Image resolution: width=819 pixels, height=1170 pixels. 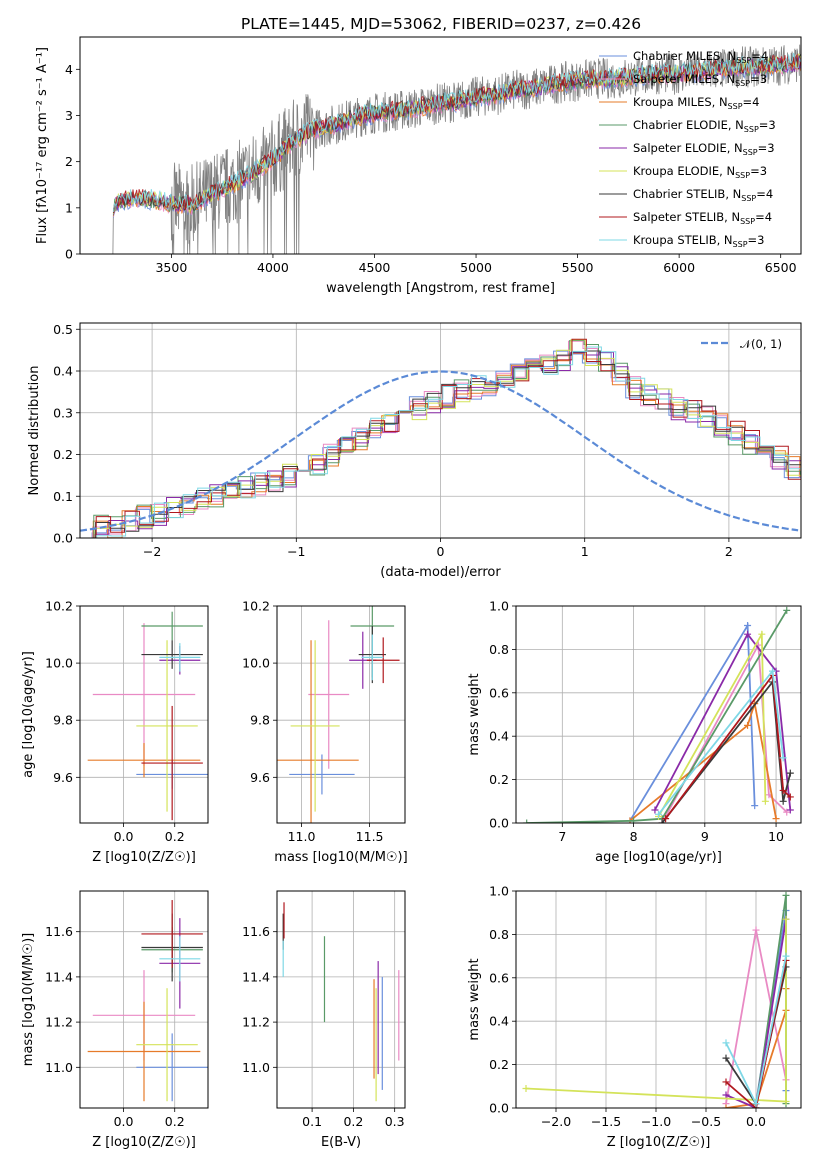 I want to click on x-tick-label: 0.0, so click(x=124, y=1121).